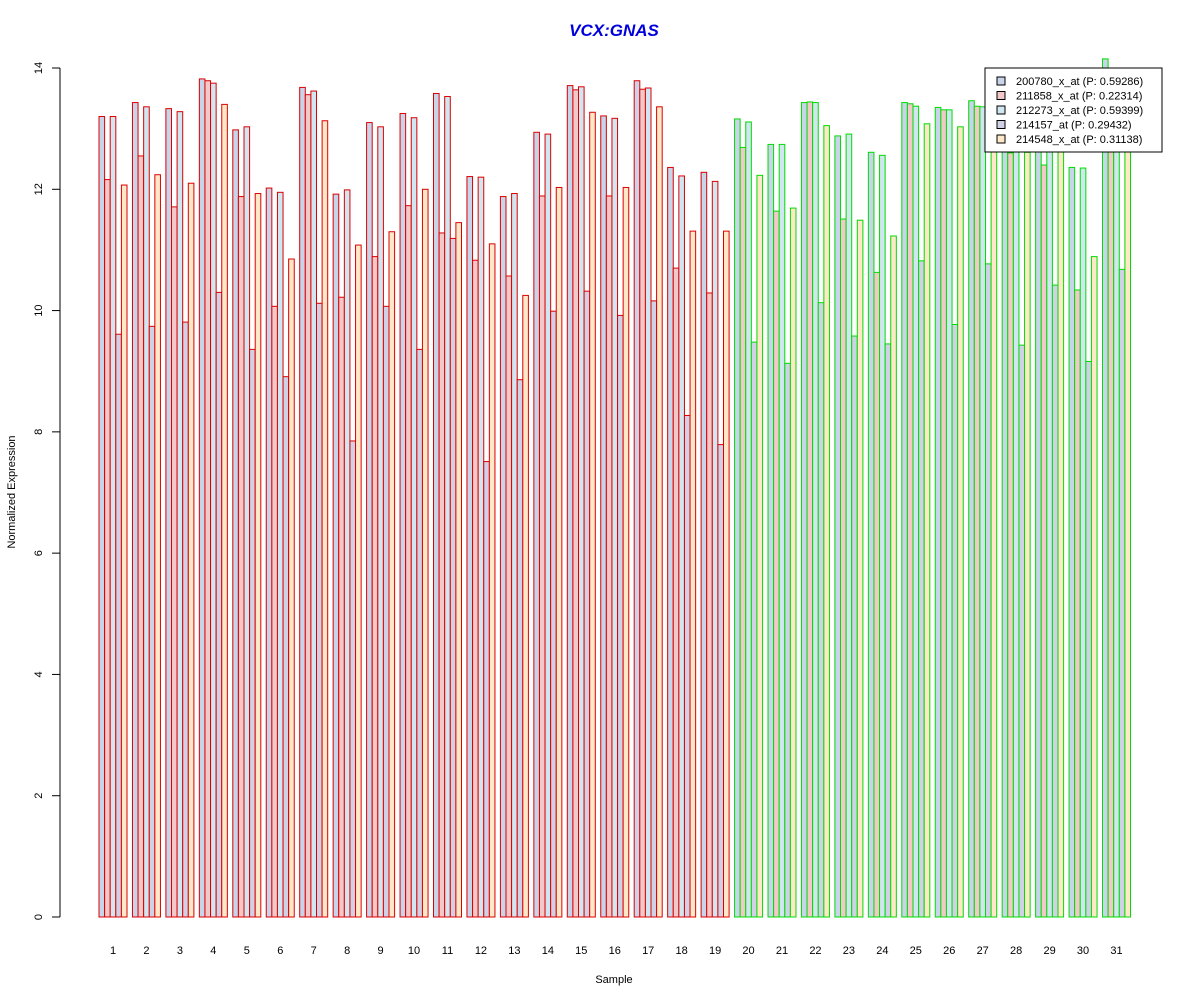  Describe the element at coordinates (613, 980) in the screenshot. I see `x-axis-label: Sample` at that location.